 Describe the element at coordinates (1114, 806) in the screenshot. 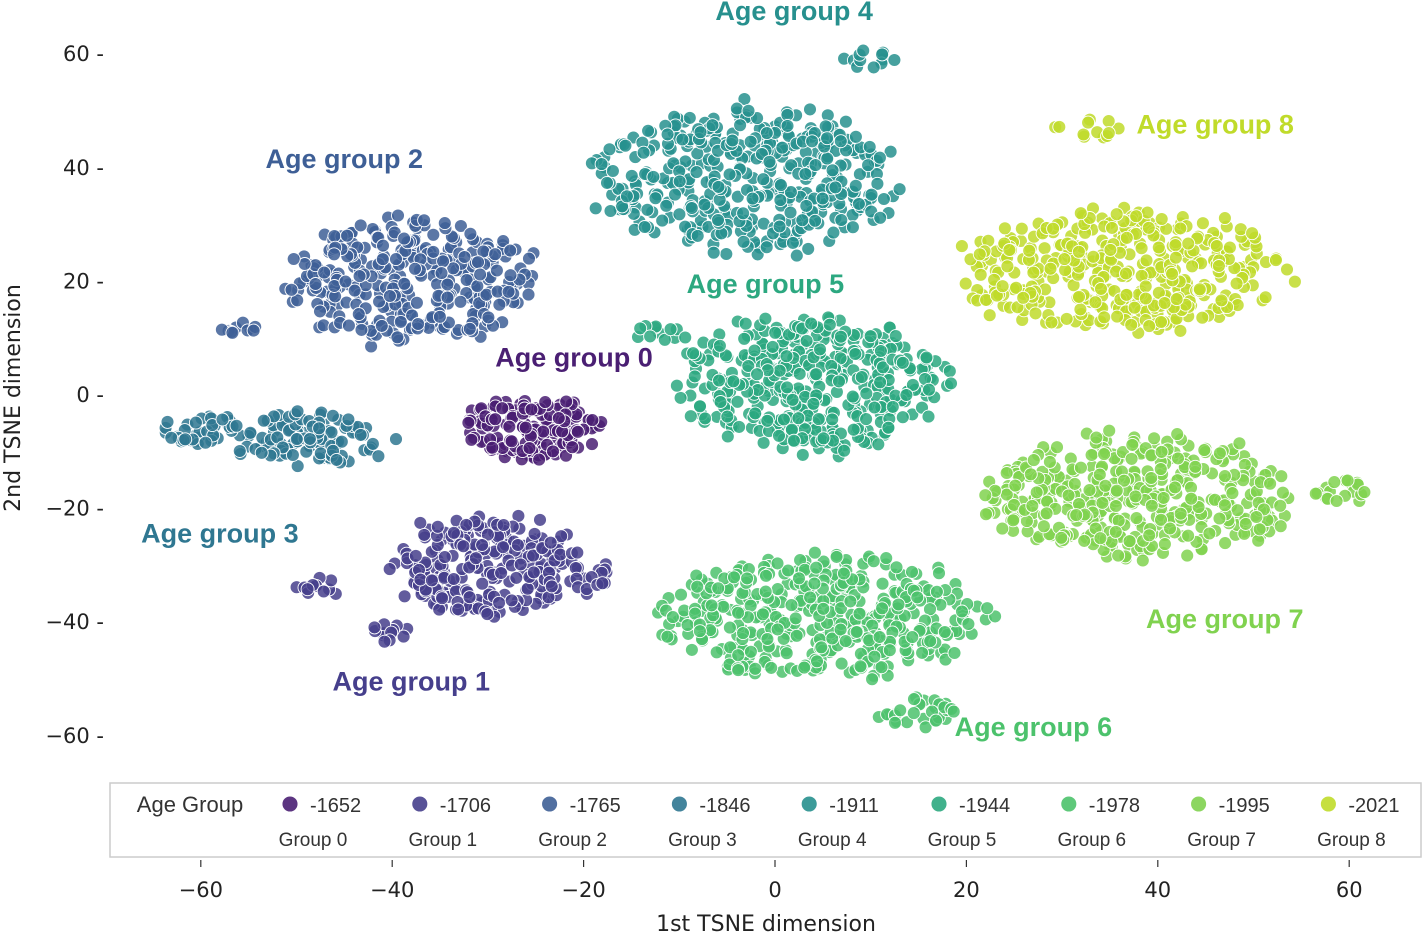

I see `legend-entry-label: -1978` at that location.